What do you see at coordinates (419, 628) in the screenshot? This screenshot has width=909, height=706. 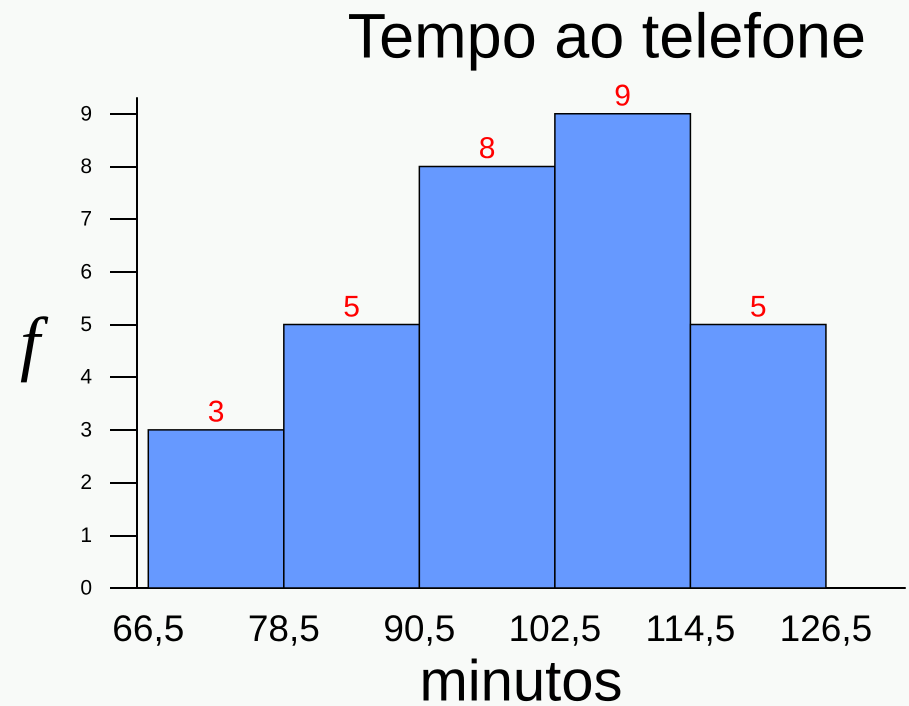 I see `x-tick-label: 90,5` at bounding box center [419, 628].